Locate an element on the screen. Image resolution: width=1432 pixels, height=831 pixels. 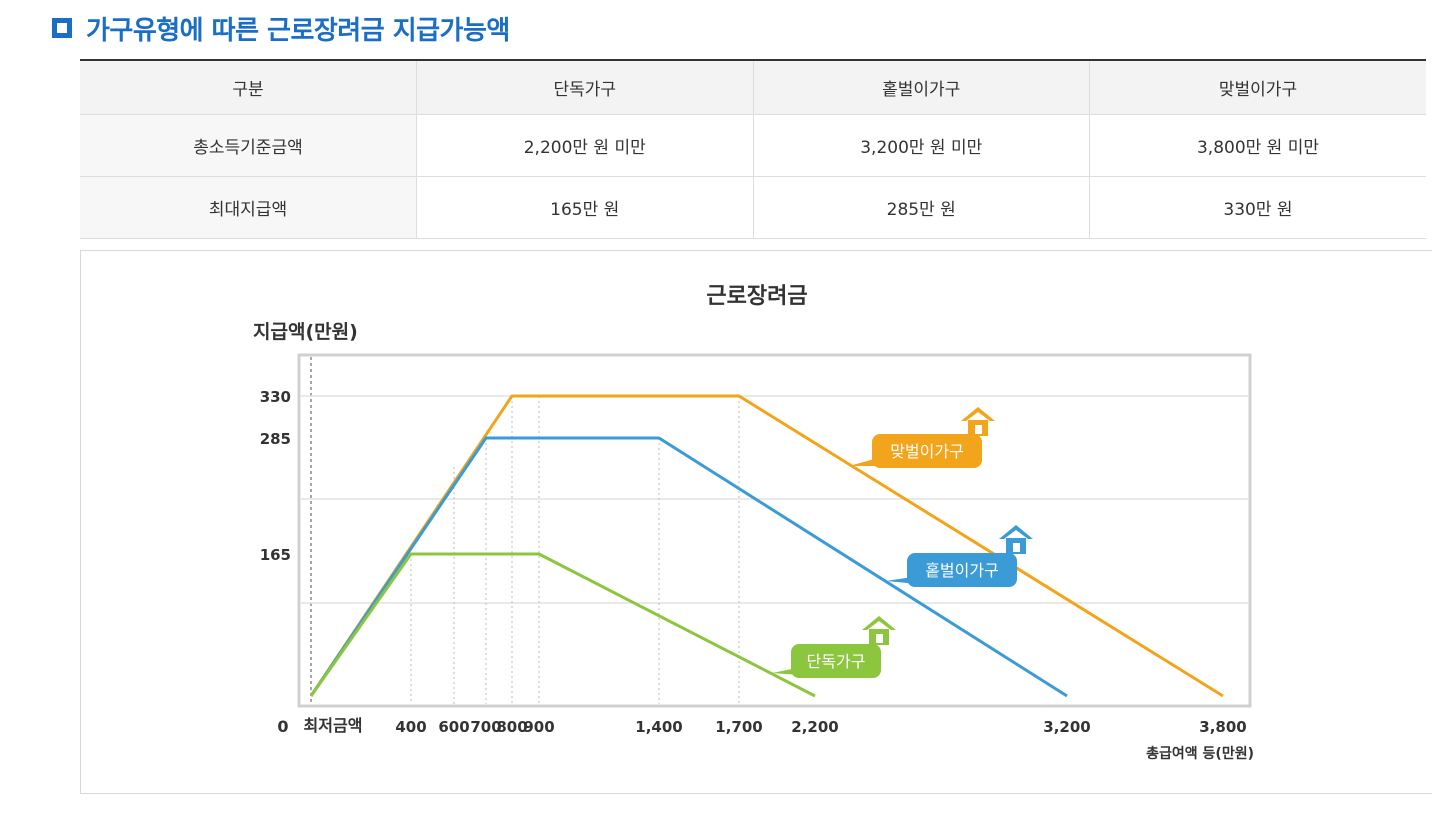
y-tick-labels: 165 285 330 is located at coordinates (275, 476).